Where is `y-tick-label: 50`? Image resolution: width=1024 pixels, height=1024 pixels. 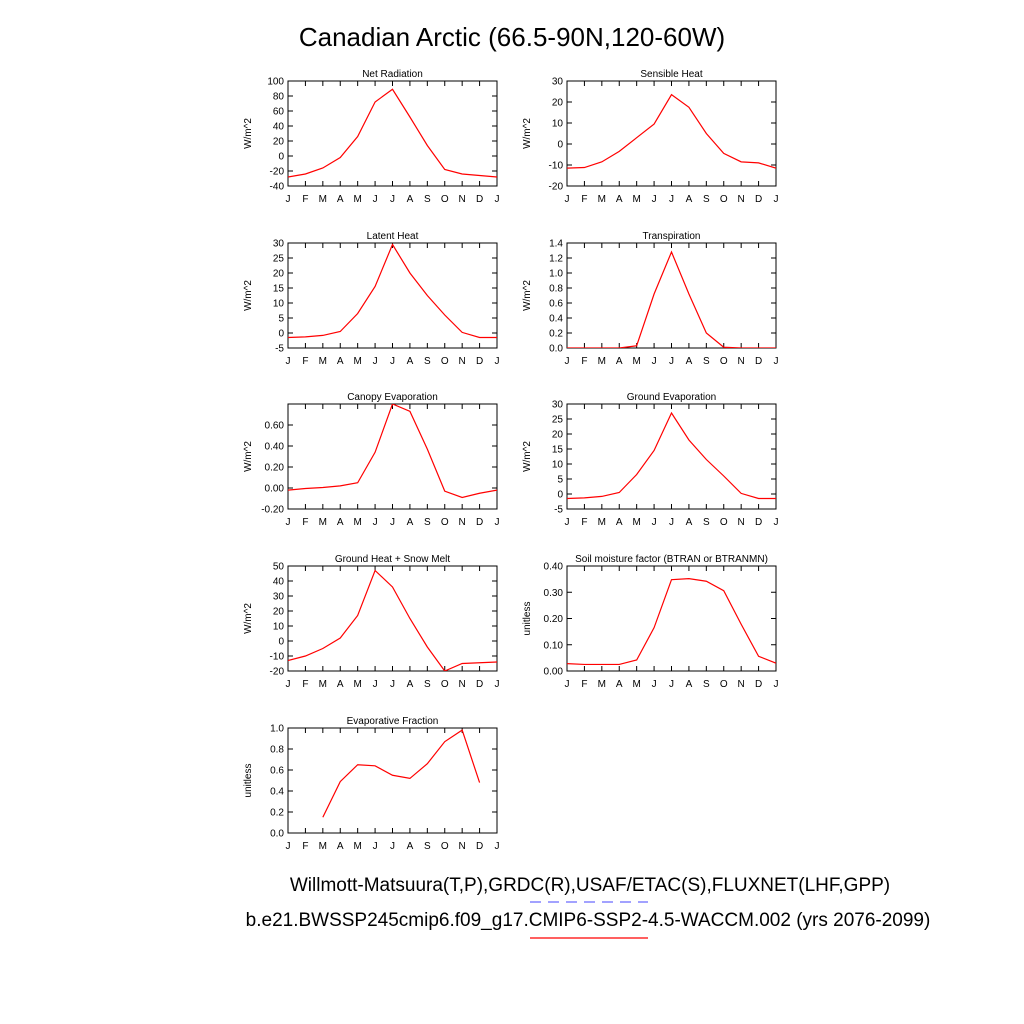 y-tick-label: 50 is located at coordinates (279, 567).